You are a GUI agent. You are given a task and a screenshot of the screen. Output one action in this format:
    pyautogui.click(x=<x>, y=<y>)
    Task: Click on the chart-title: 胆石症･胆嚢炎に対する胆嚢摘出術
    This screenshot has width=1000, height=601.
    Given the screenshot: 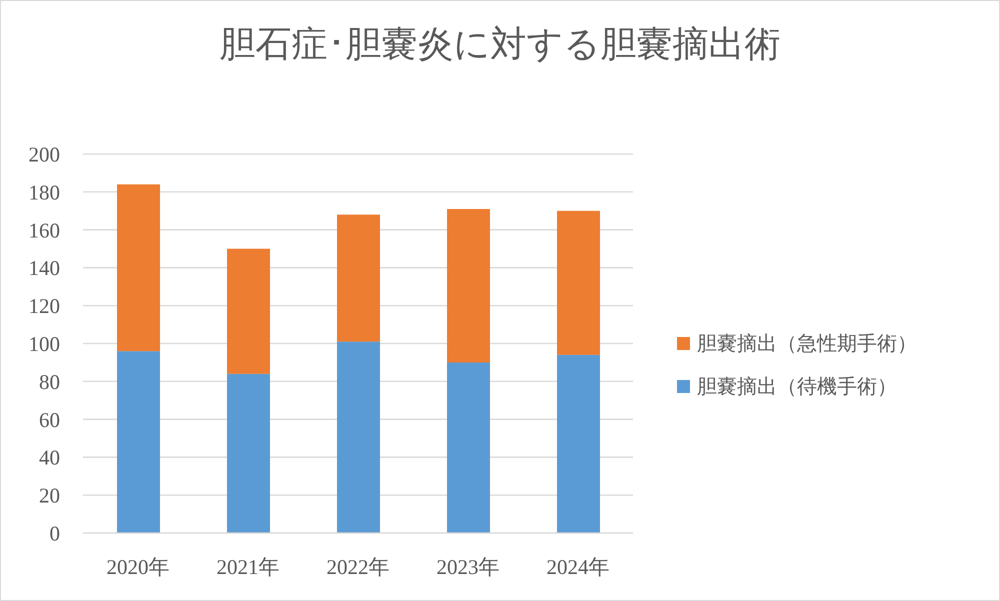 What is the action you would take?
    pyautogui.click(x=500, y=45)
    